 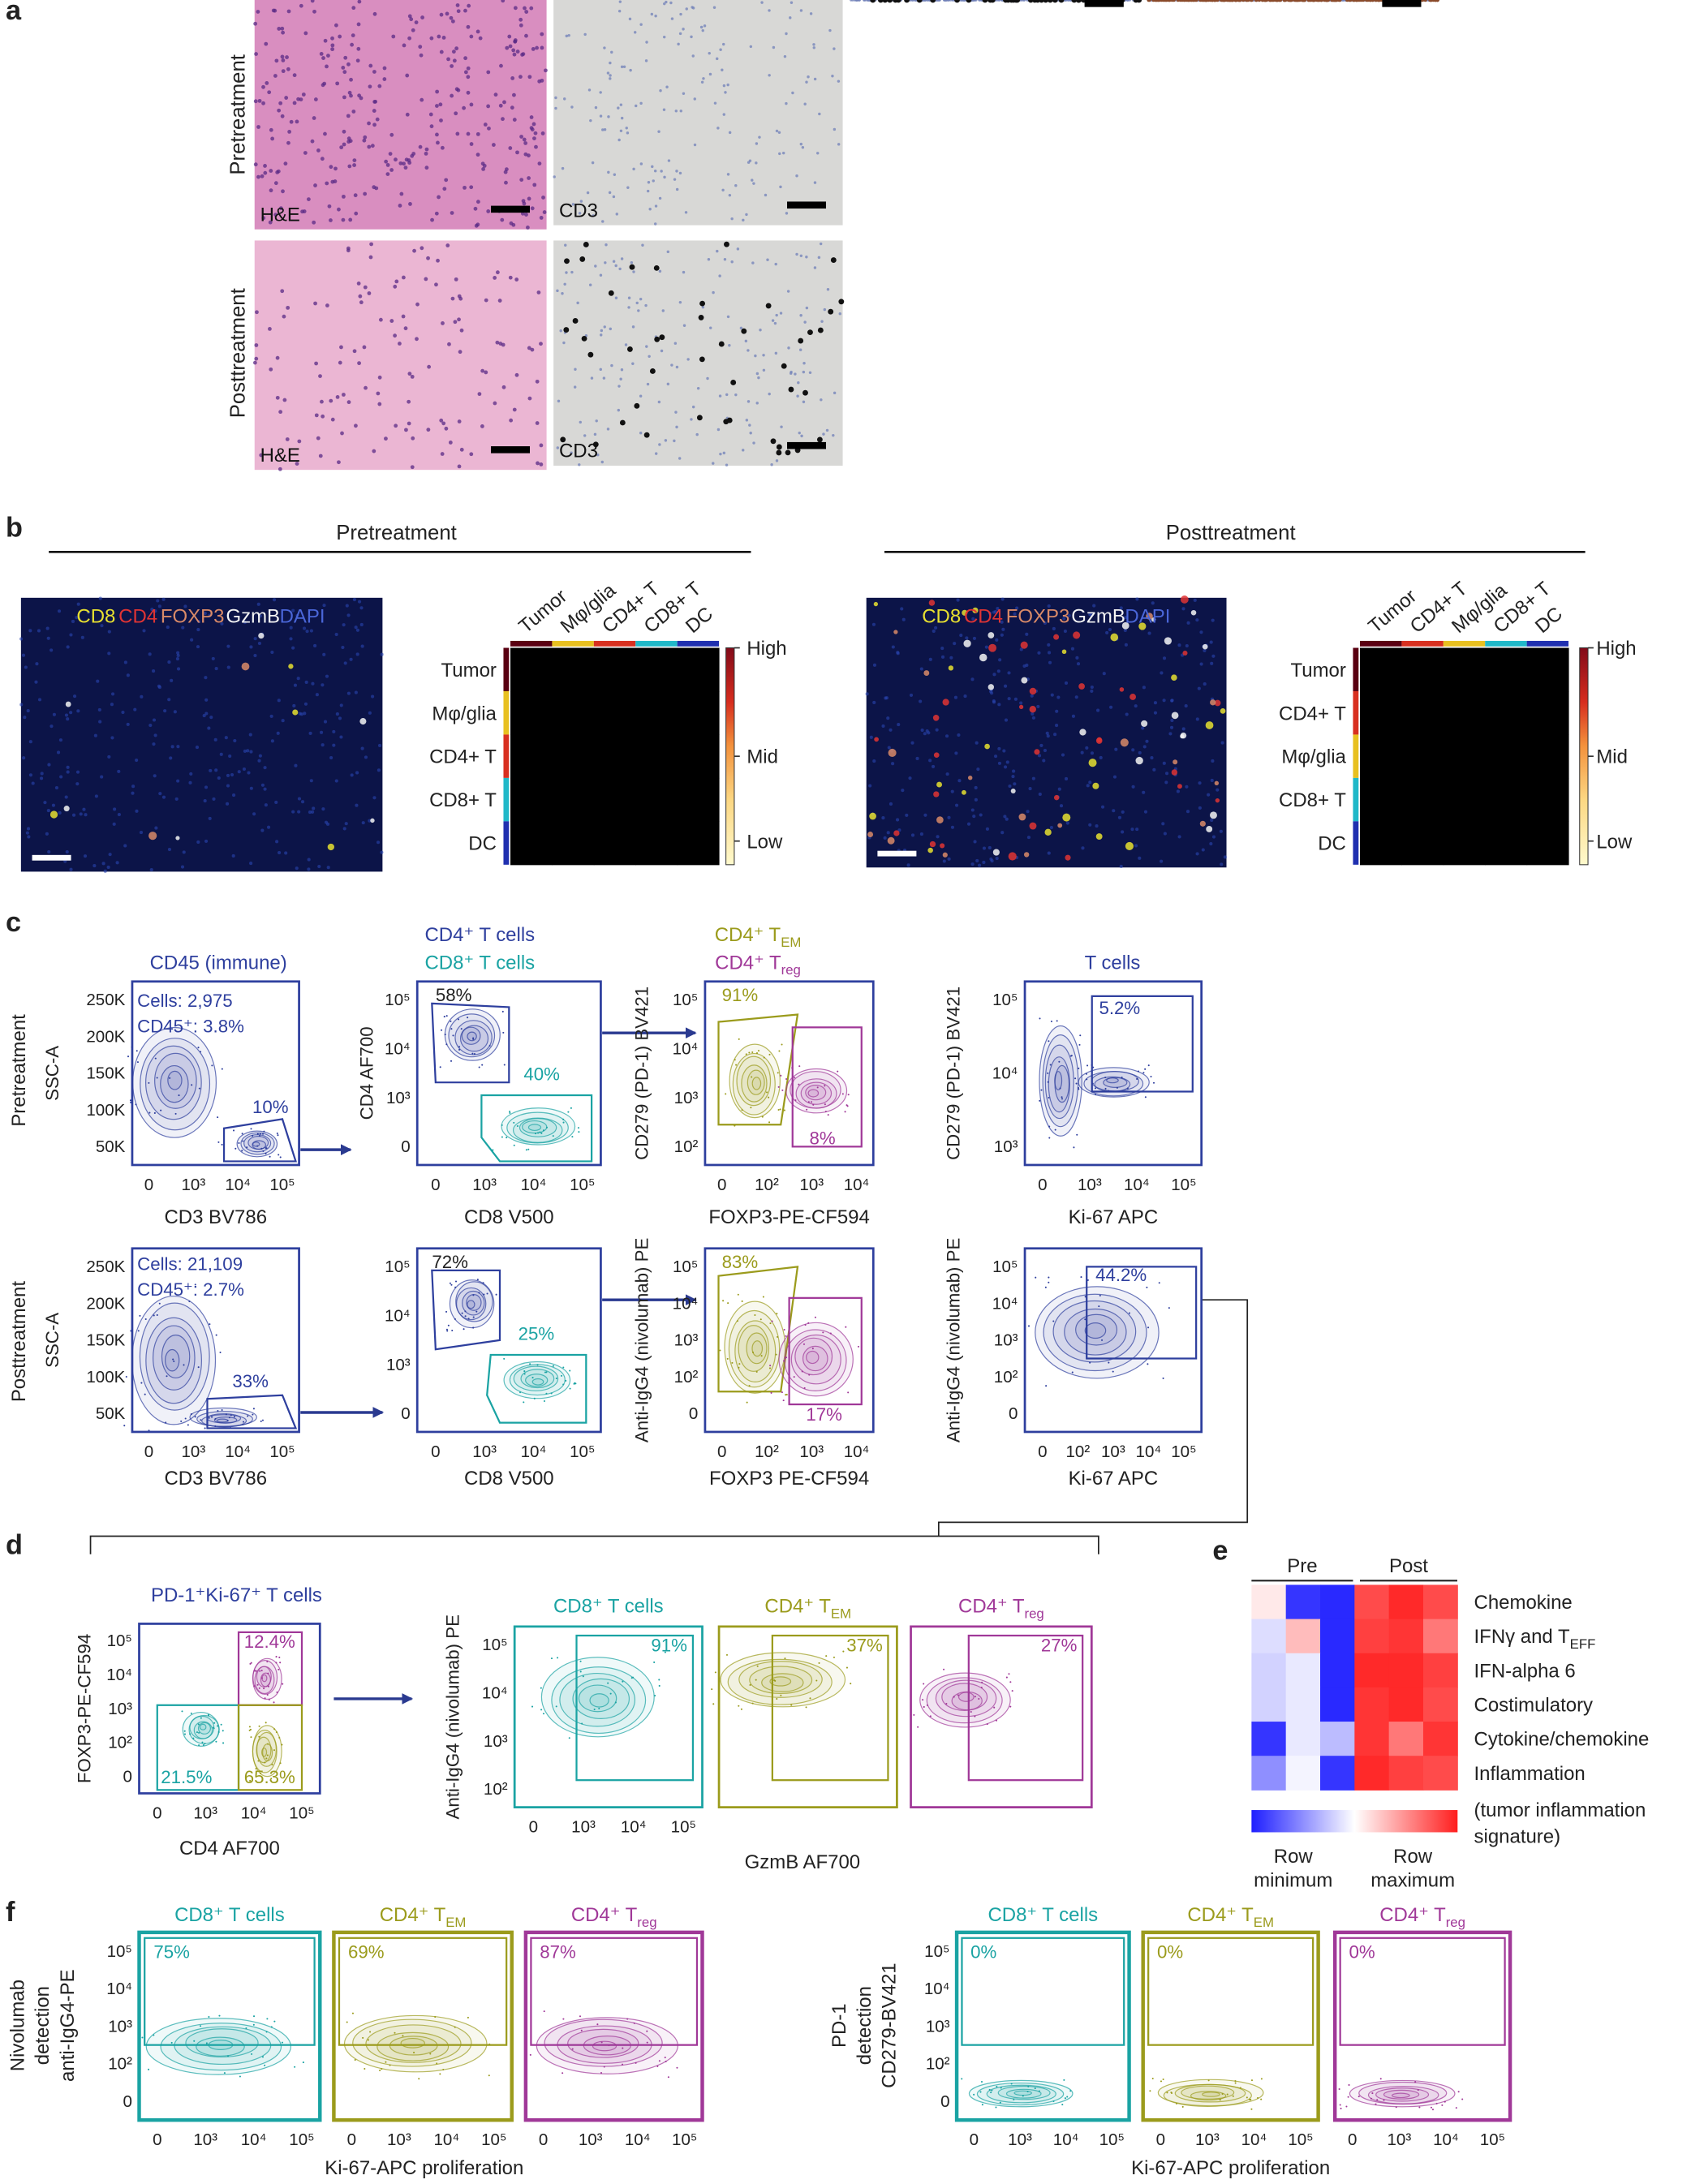 I want to click on group-strip, so click(x=698, y=643).